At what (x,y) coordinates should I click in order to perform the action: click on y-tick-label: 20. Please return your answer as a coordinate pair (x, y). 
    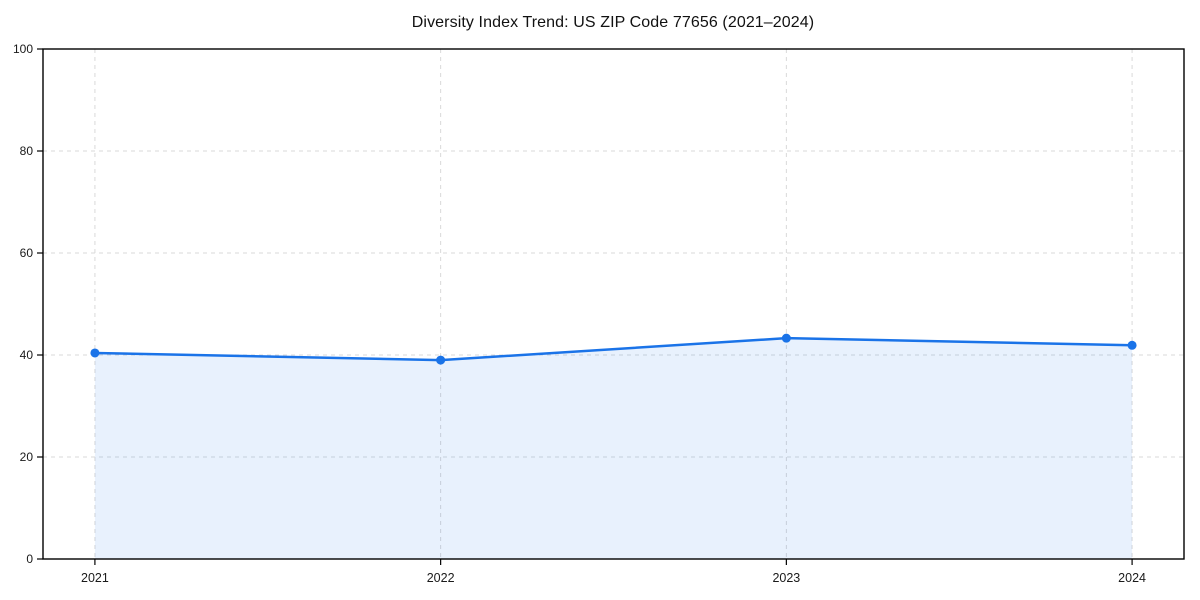
    Looking at the image, I should click on (27, 457).